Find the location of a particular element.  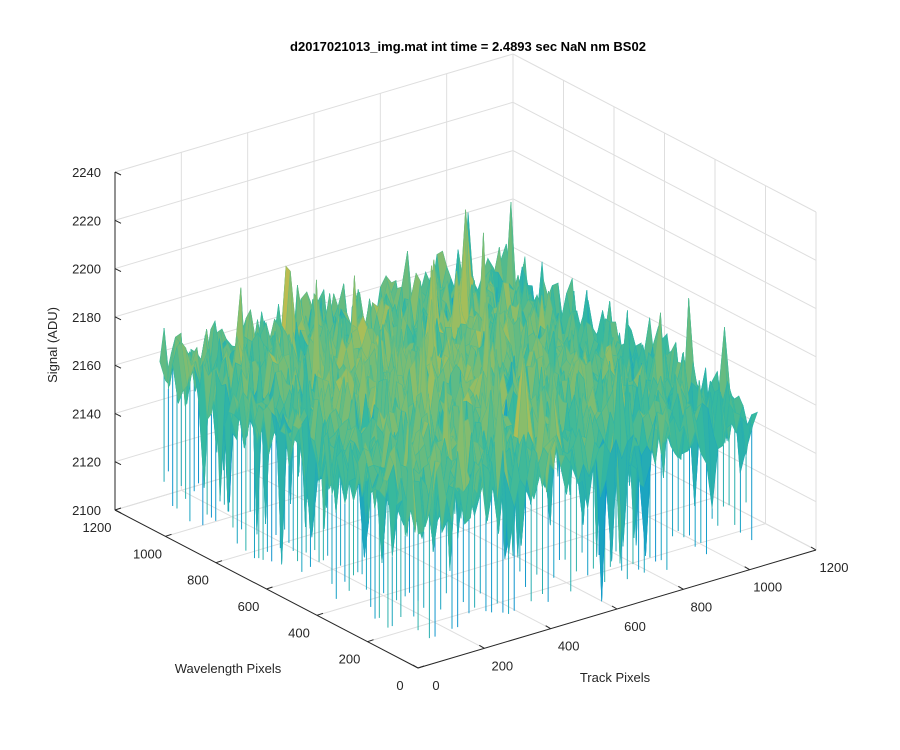

z-tick-label: 2180 is located at coordinates (86, 317).